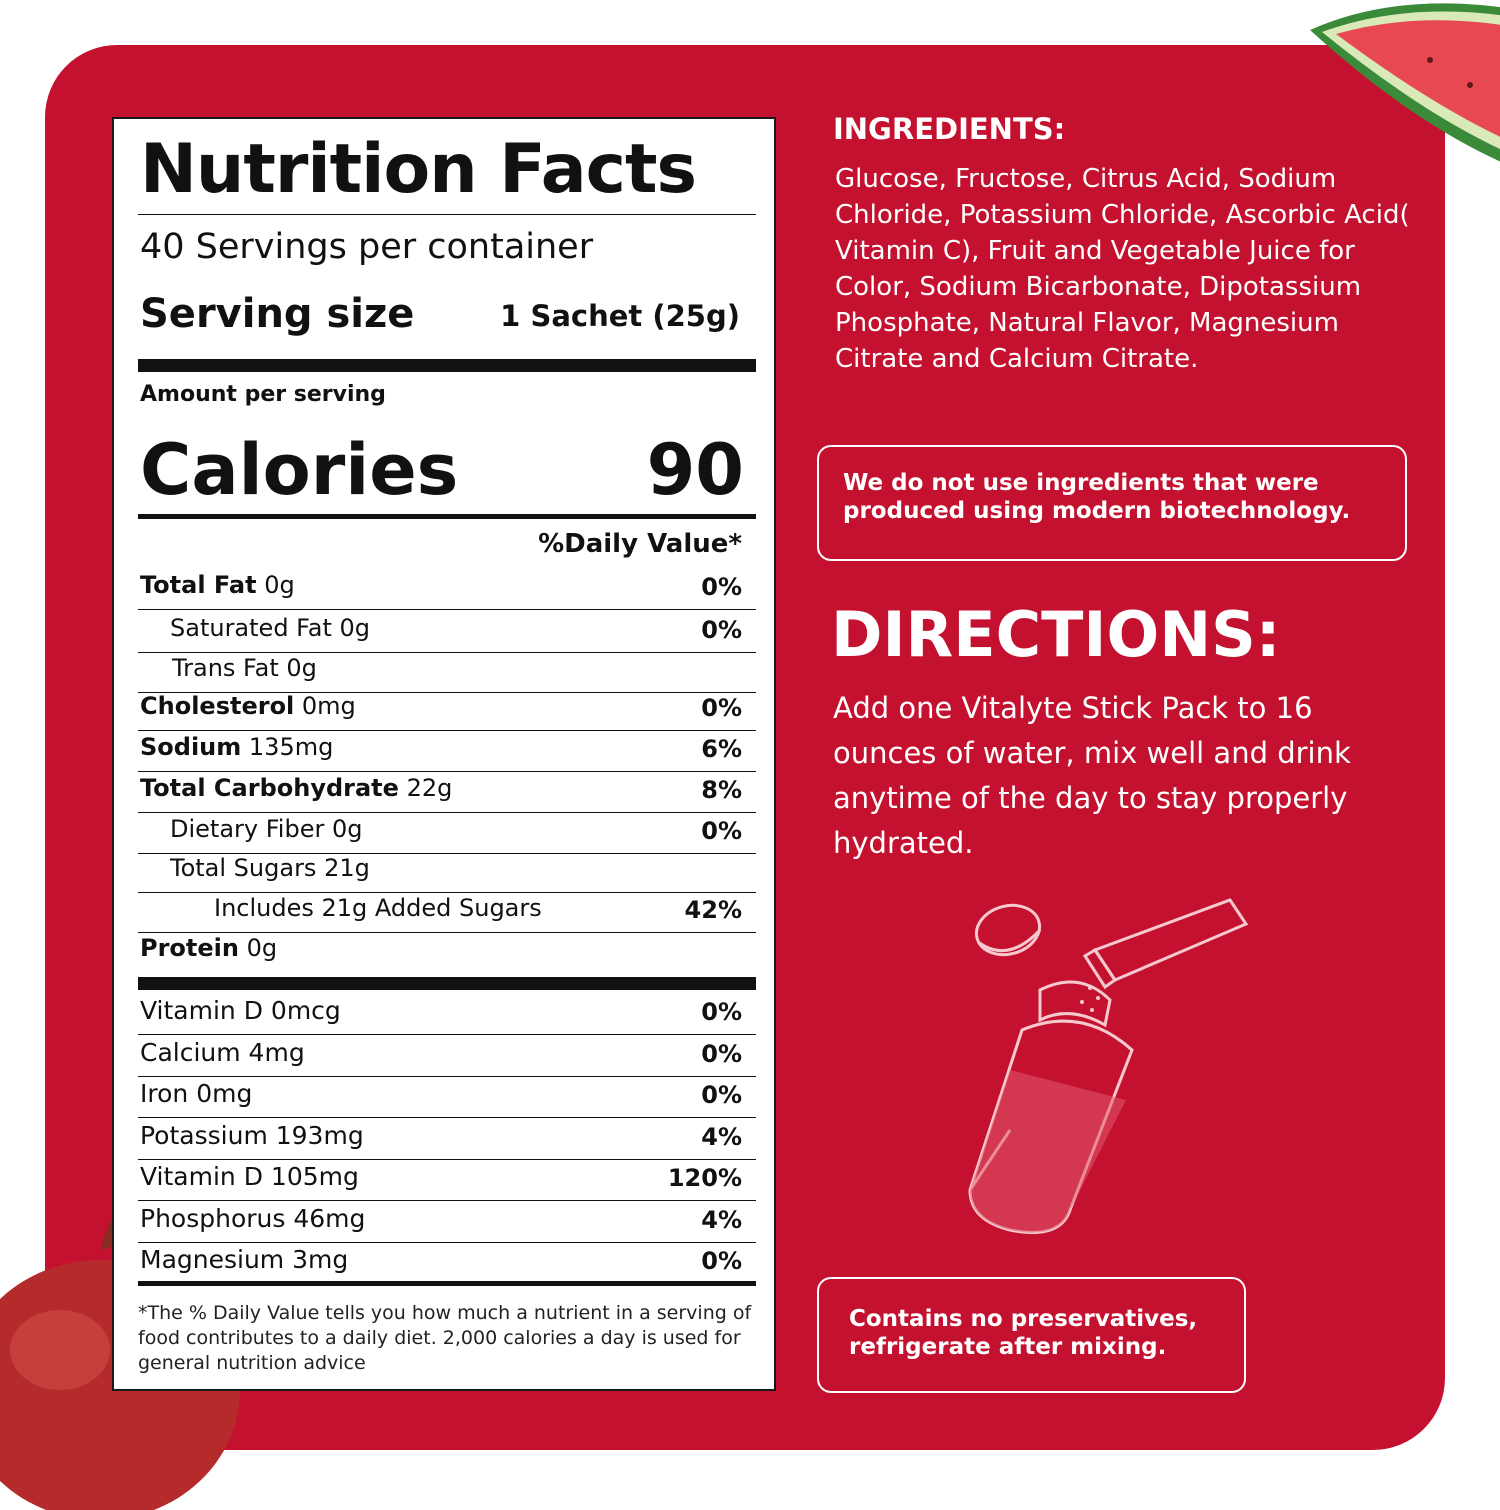 The height and width of the screenshot is (1510, 1500). Describe the element at coordinates (425, 788) in the screenshot. I see `nutrient-amount: 22g` at that location.